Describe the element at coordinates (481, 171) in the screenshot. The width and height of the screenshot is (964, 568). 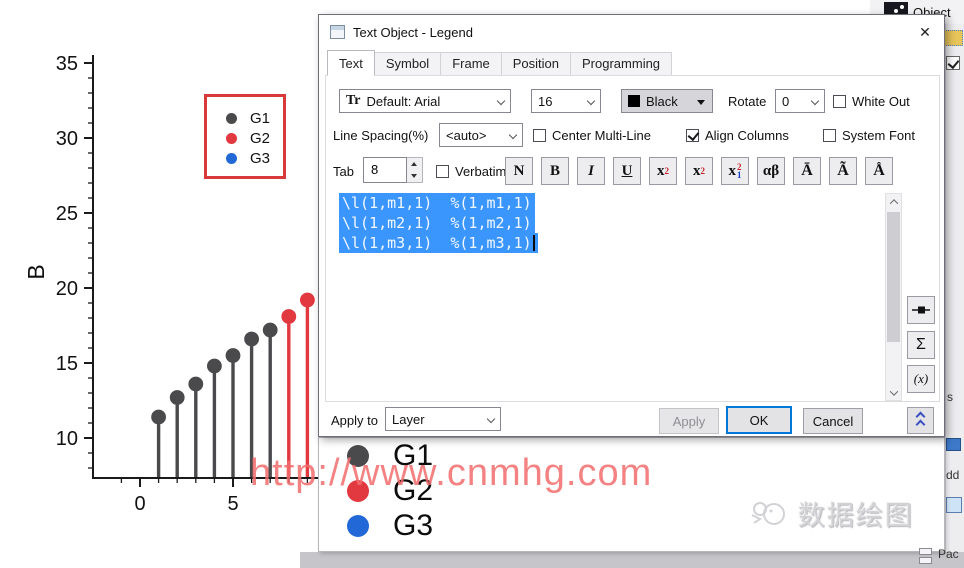
I see `verbatim-label: Verbatim` at that location.